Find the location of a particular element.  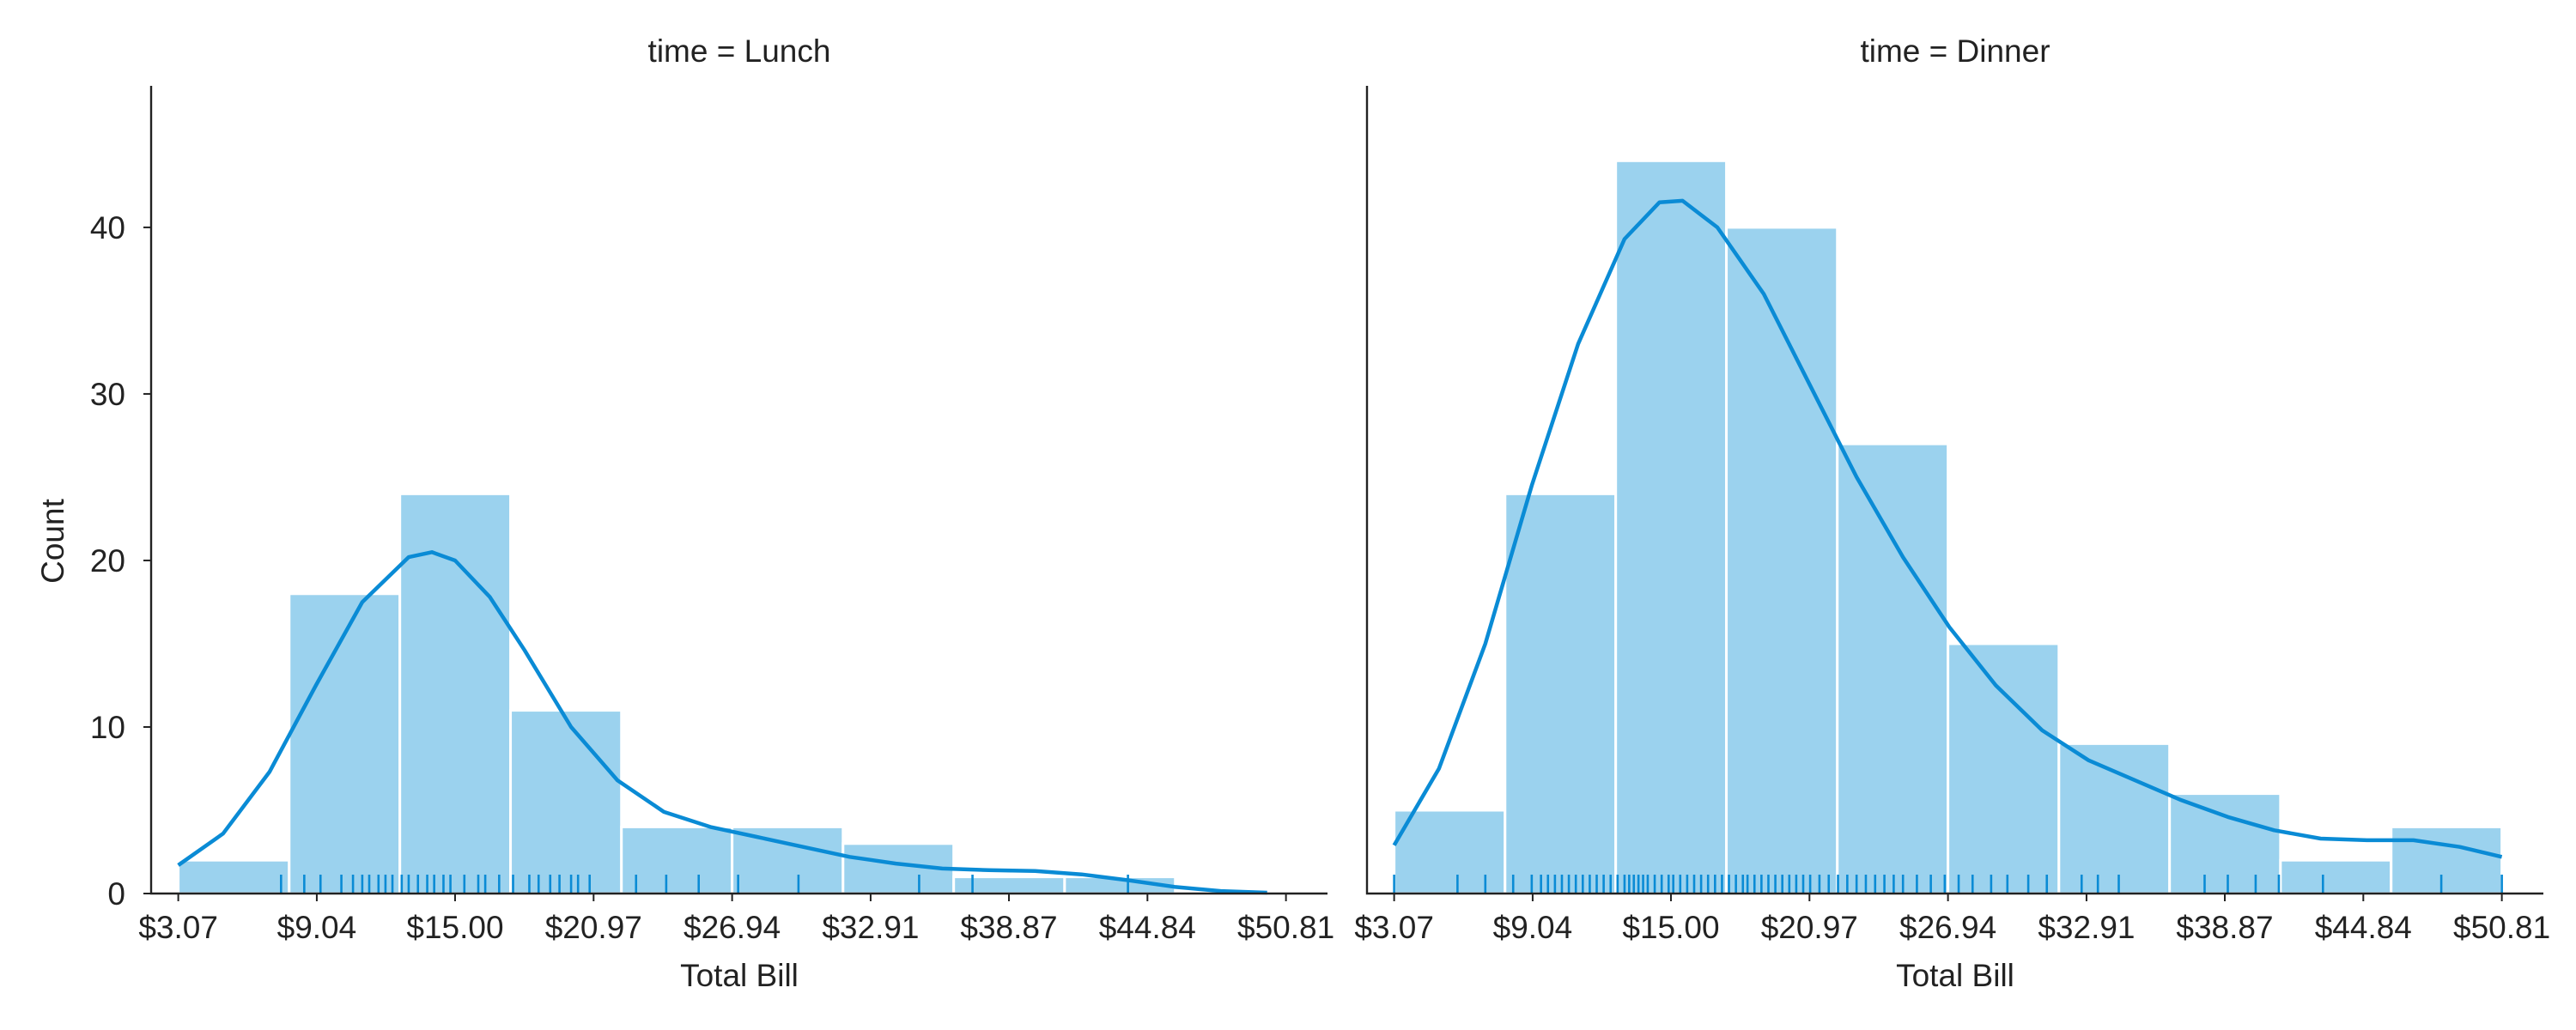

panel-title-lunch: time = Lunch is located at coordinates (739, 51).